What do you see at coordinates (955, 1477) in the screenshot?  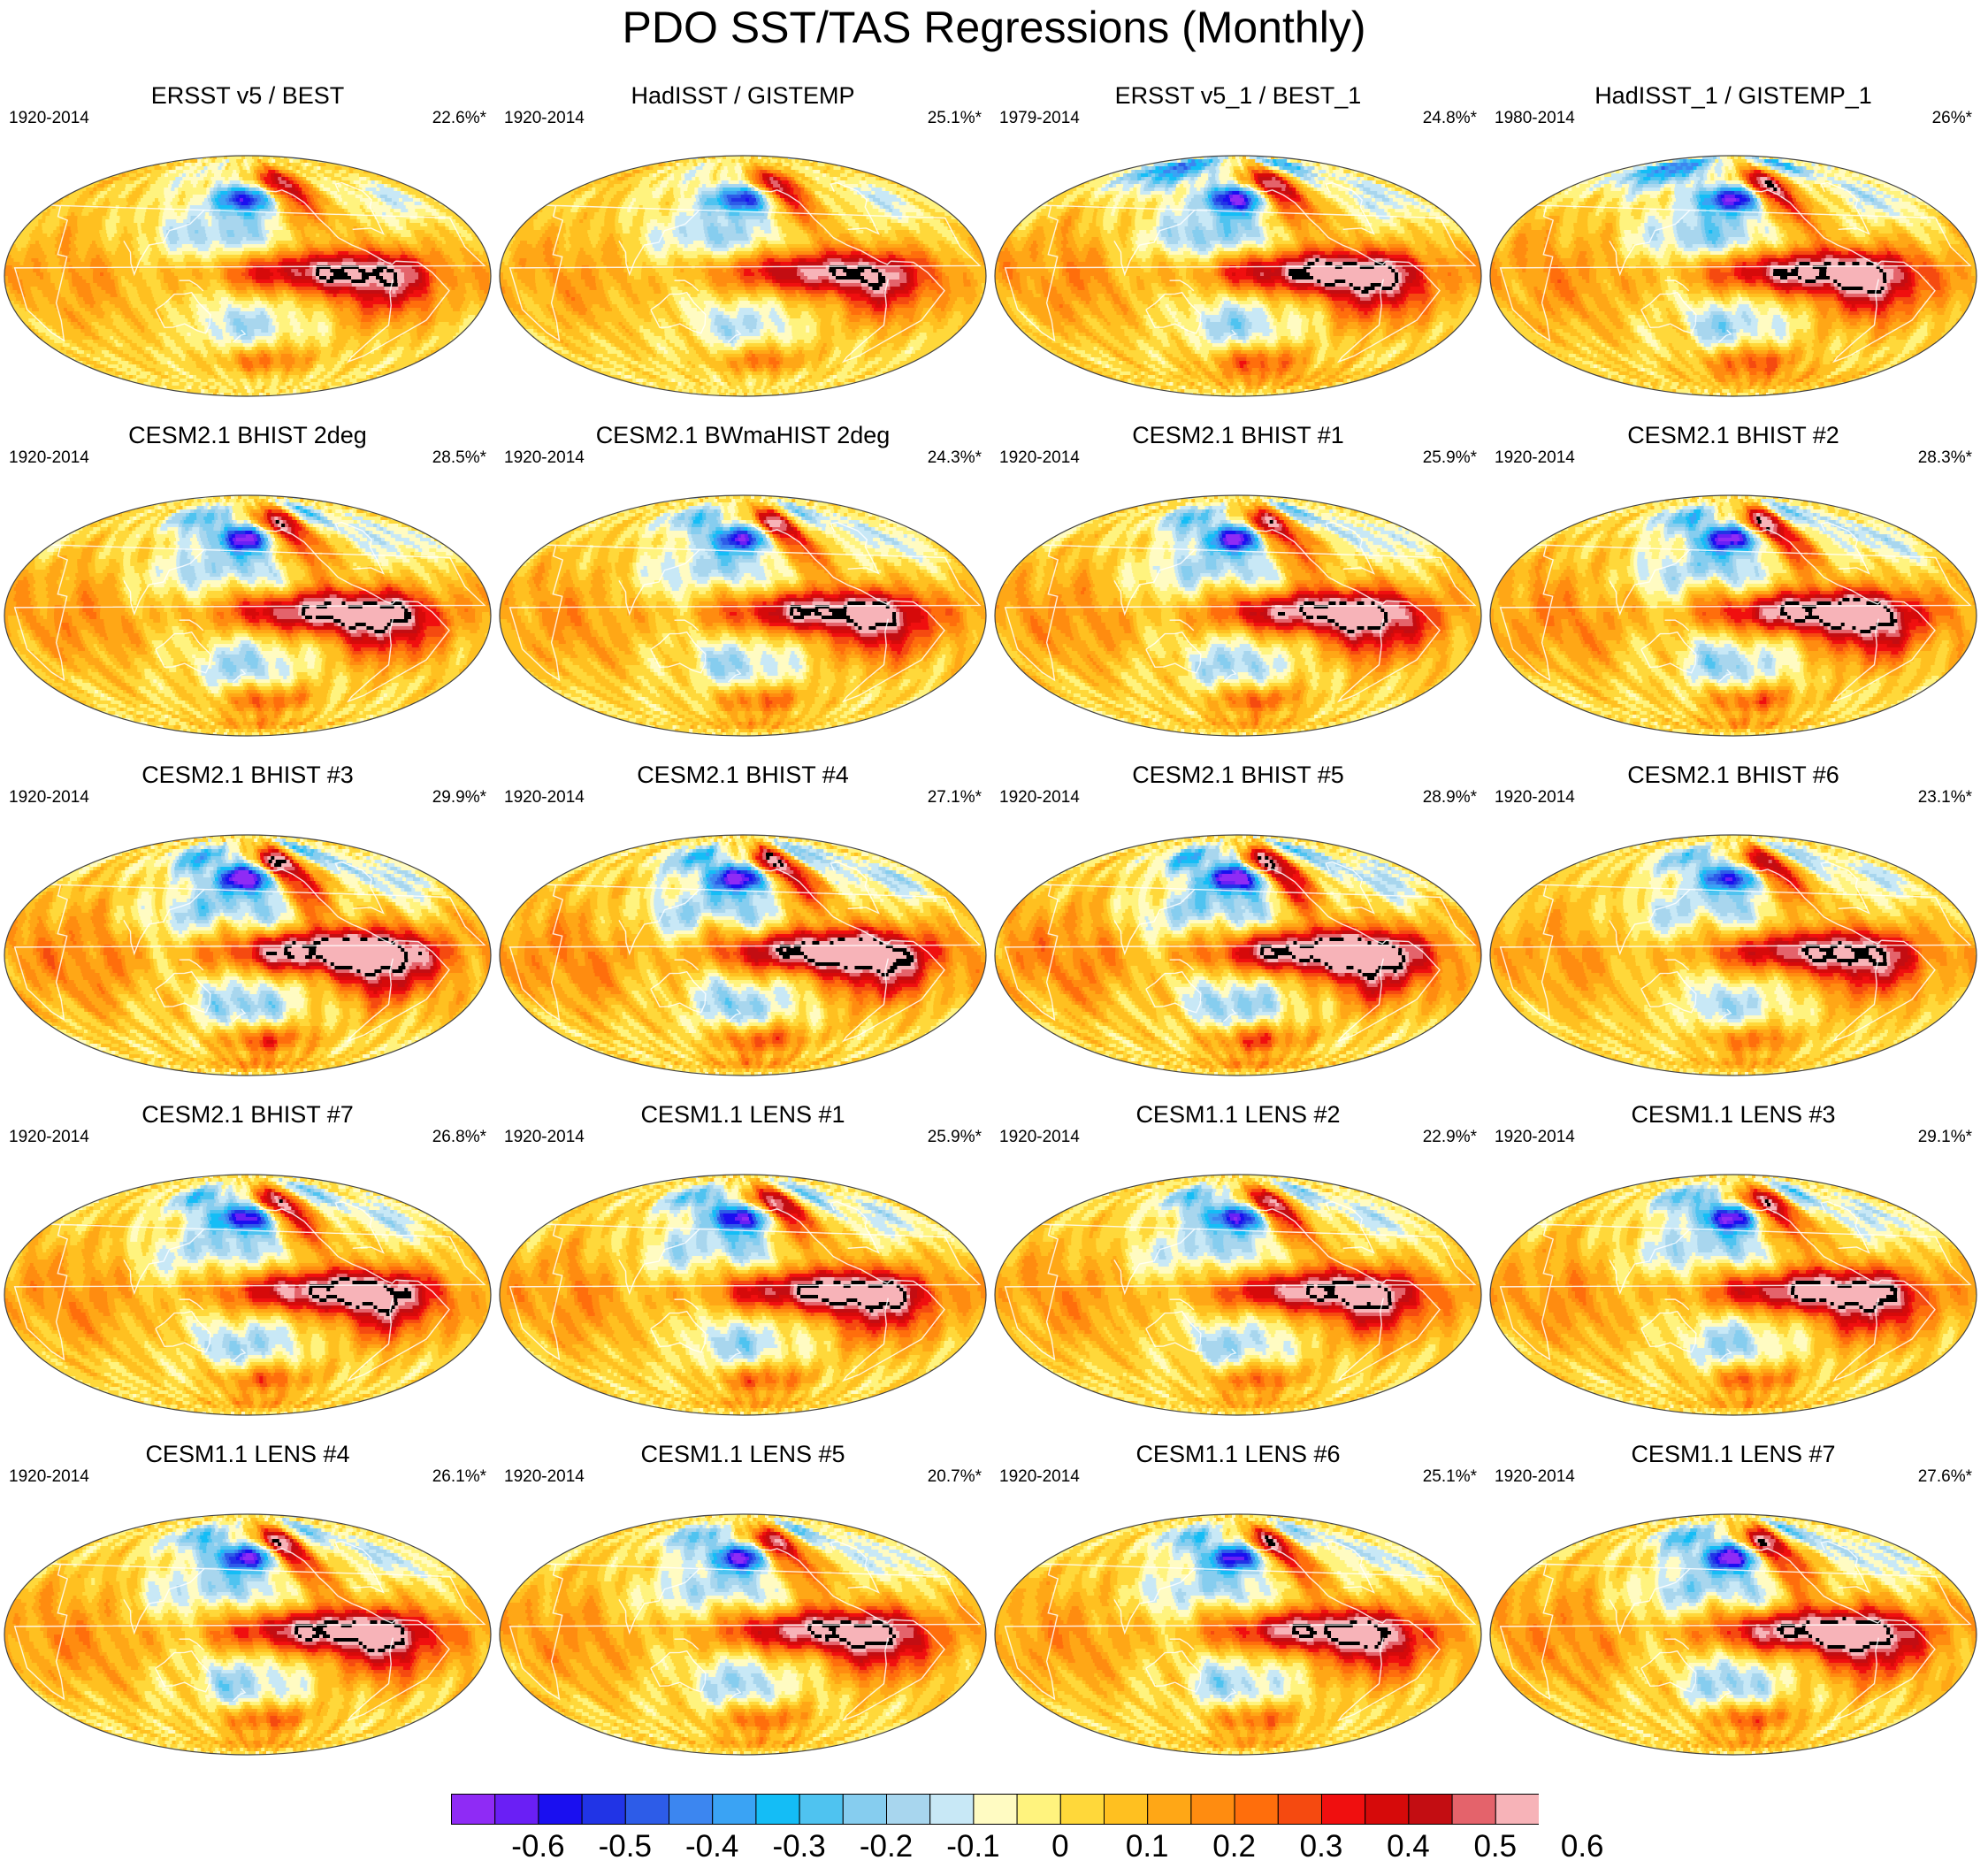 I see `panel-variance-pct: 20.7%*` at bounding box center [955, 1477].